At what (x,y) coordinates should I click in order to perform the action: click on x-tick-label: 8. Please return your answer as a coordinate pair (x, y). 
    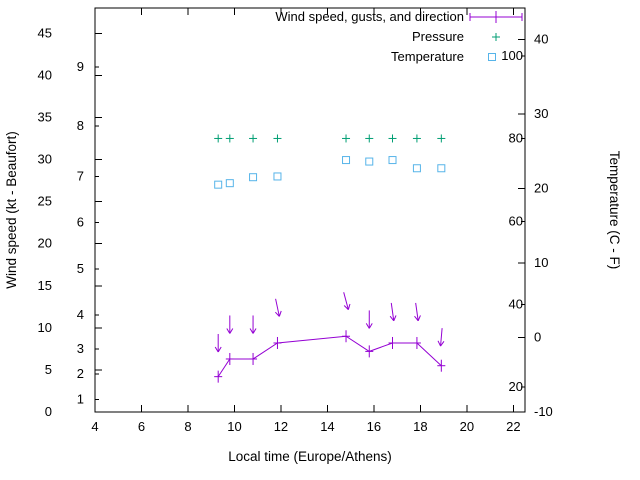
    Looking at the image, I should click on (187, 426).